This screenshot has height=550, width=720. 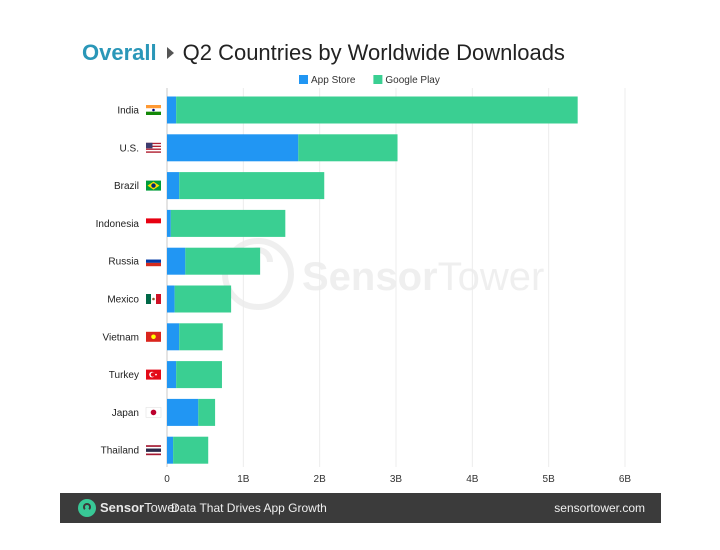 What do you see at coordinates (243, 479) in the screenshot?
I see `x-tick-label: 1B` at bounding box center [243, 479].